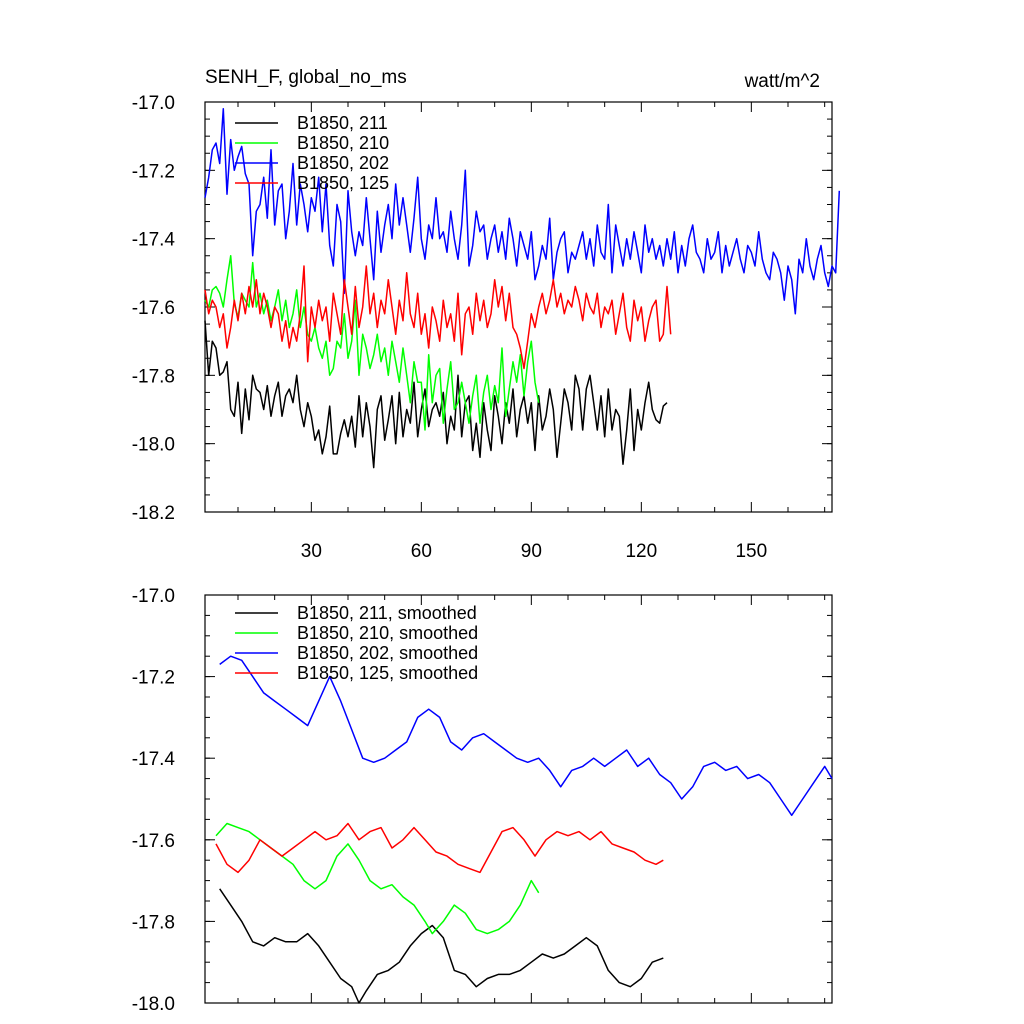 This screenshot has width=1024, height=1024. What do you see at coordinates (531, 551) in the screenshot?
I see `x-tick-label: 90` at bounding box center [531, 551].